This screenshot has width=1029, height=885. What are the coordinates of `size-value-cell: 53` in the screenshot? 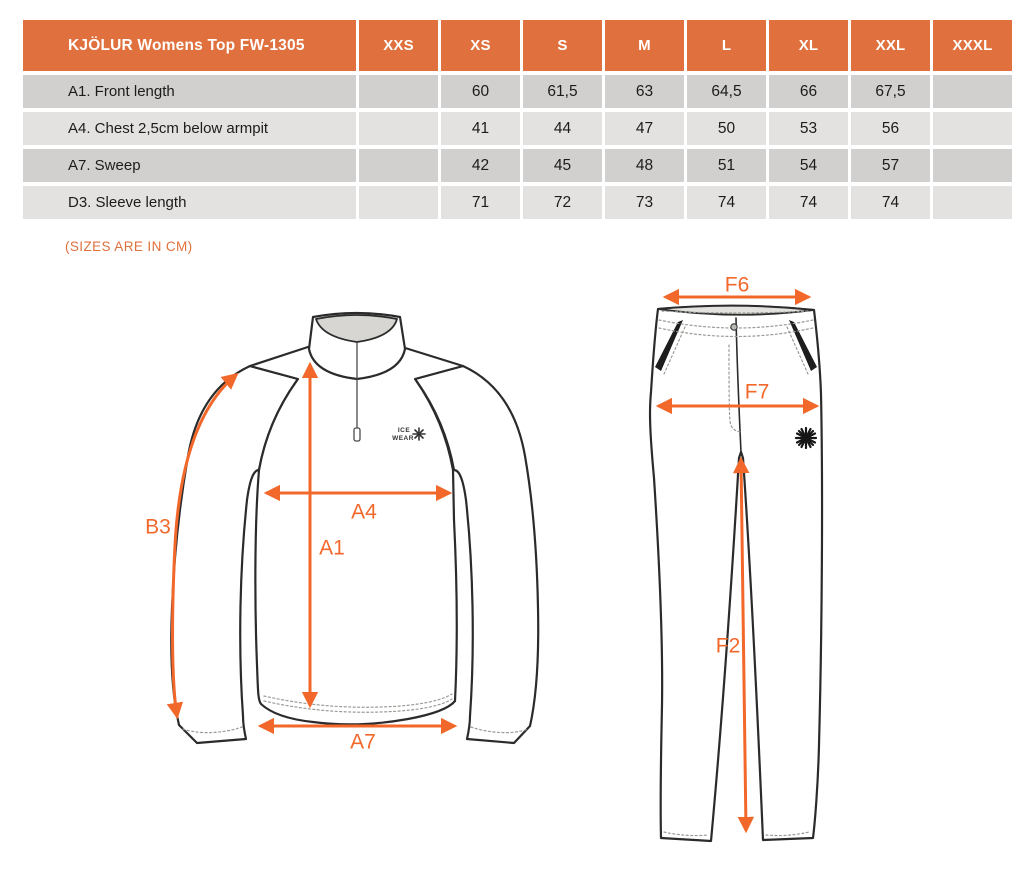 It's located at (808, 128).